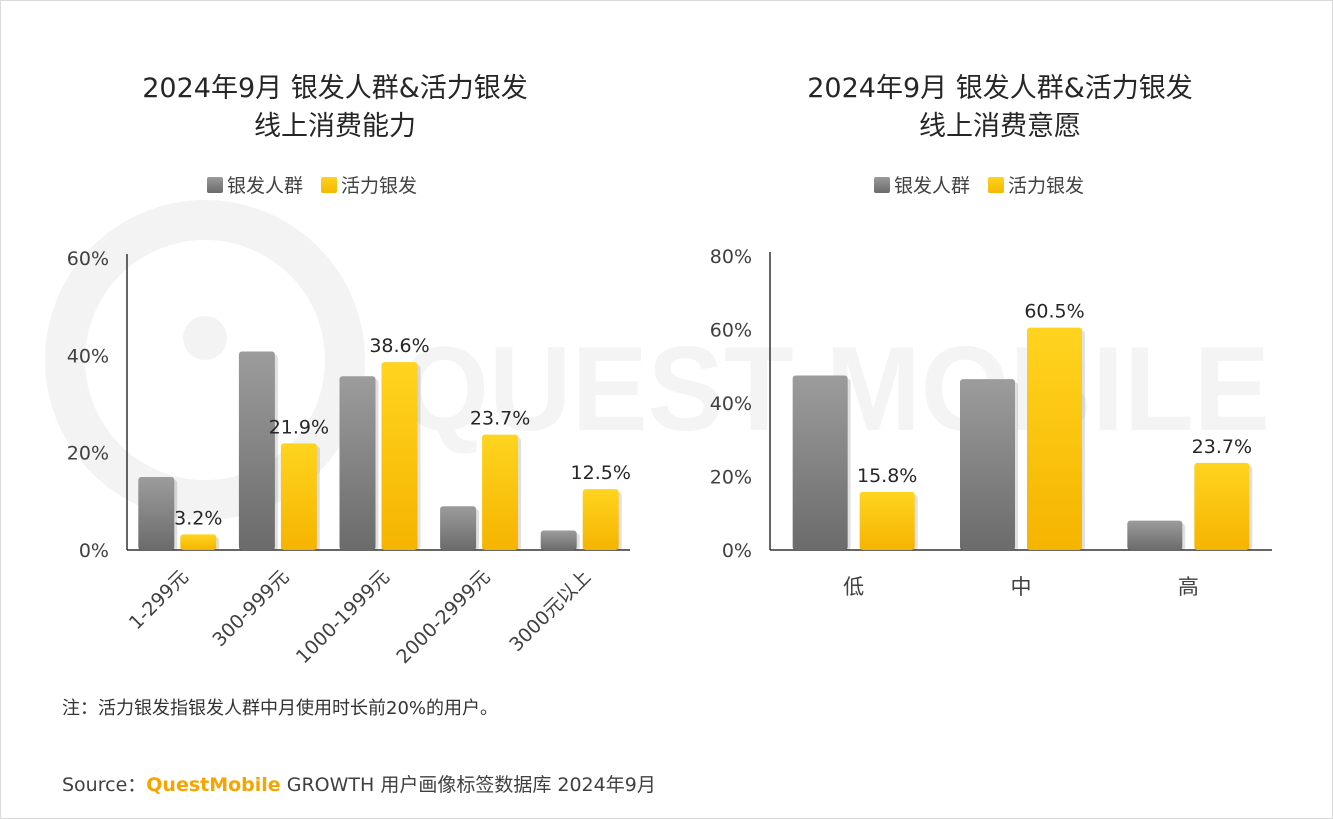  I want to click on x-tick-label: 低, so click(853, 587).